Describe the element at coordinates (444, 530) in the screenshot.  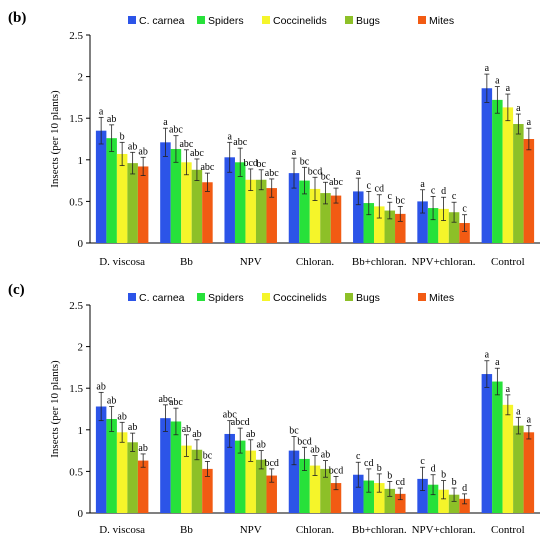
I see `category-label: NPV+chloran.` at that location.